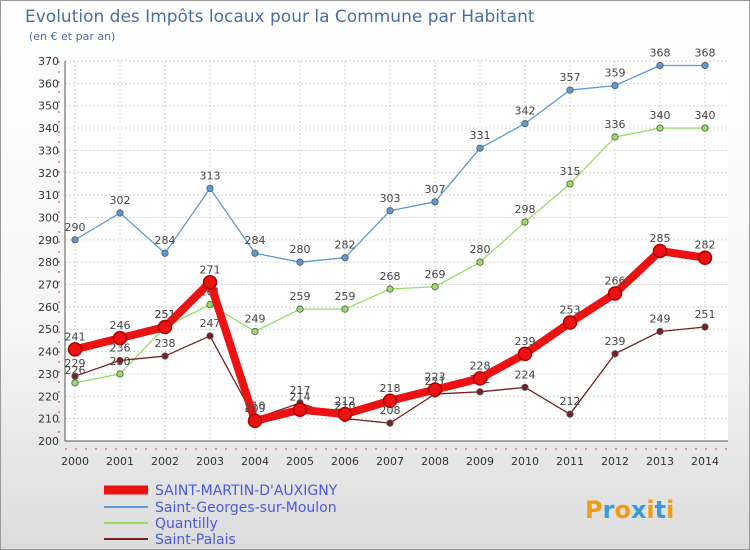  Describe the element at coordinates (165, 461) in the screenshot. I see `x-tick-label: 2002` at that location.